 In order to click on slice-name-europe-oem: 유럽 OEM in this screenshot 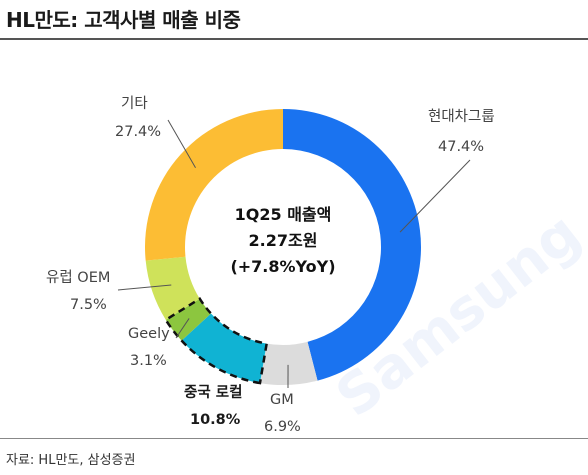, I will do `click(78, 277)`.